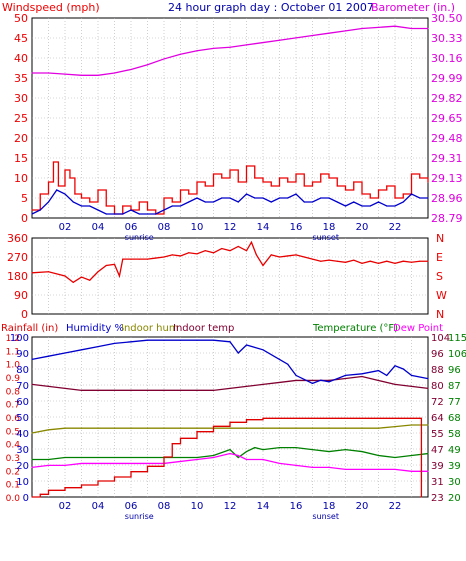  Describe the element at coordinates (362, 227) in the screenshot. I see `top-x-tick: 20` at that location.